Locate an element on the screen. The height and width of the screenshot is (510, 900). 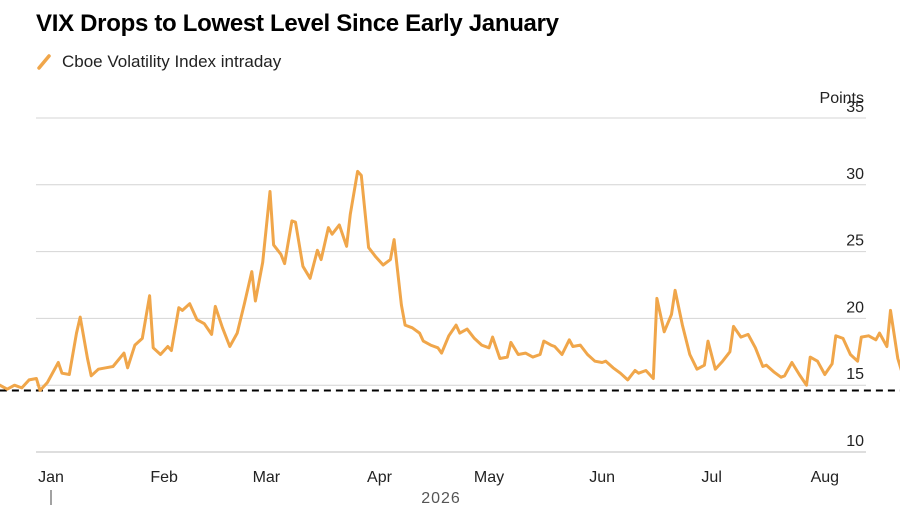
x-tick-label: Apr is located at coordinates (380, 477).